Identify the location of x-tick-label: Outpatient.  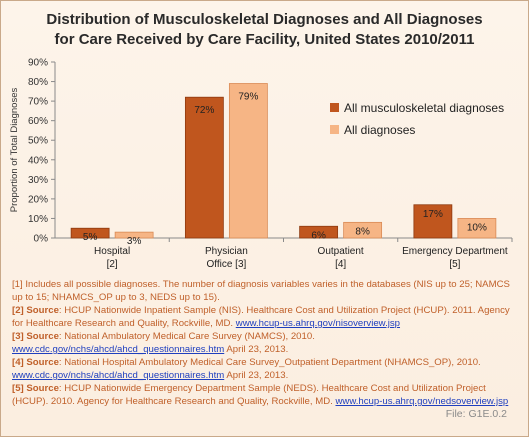
(341, 251).